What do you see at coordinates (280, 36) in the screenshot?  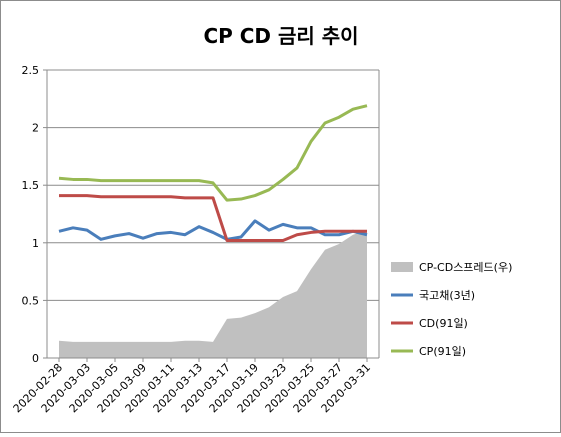 I see `chart-title: CP CD 금리 추이` at bounding box center [280, 36].